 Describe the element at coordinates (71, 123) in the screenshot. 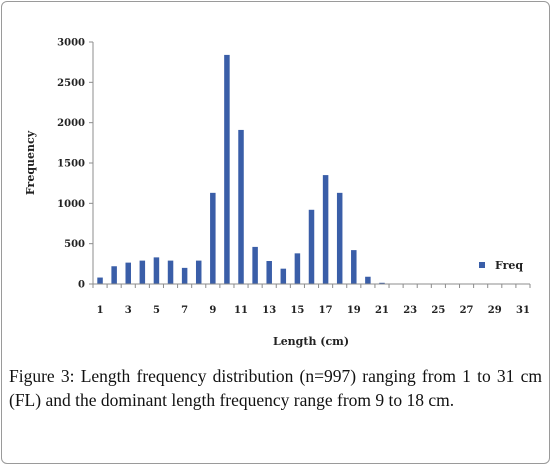

I see `y-tick-label: 2000` at that location.